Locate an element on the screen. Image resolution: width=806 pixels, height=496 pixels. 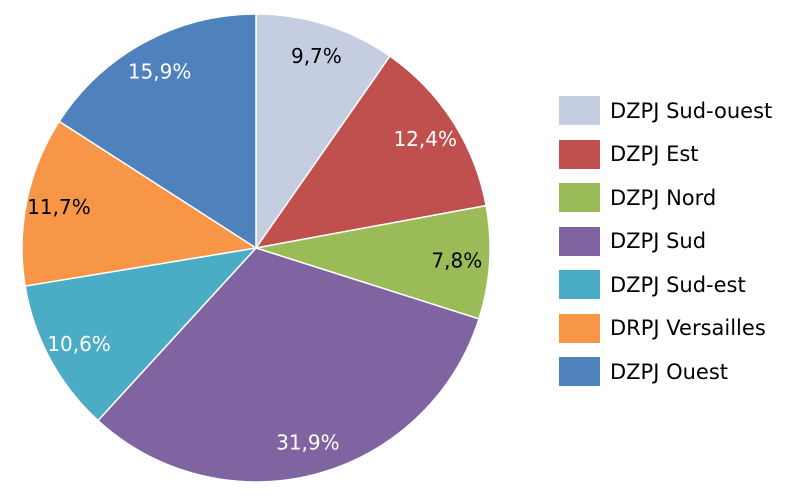
data-label: 9,7% is located at coordinates (316, 56).